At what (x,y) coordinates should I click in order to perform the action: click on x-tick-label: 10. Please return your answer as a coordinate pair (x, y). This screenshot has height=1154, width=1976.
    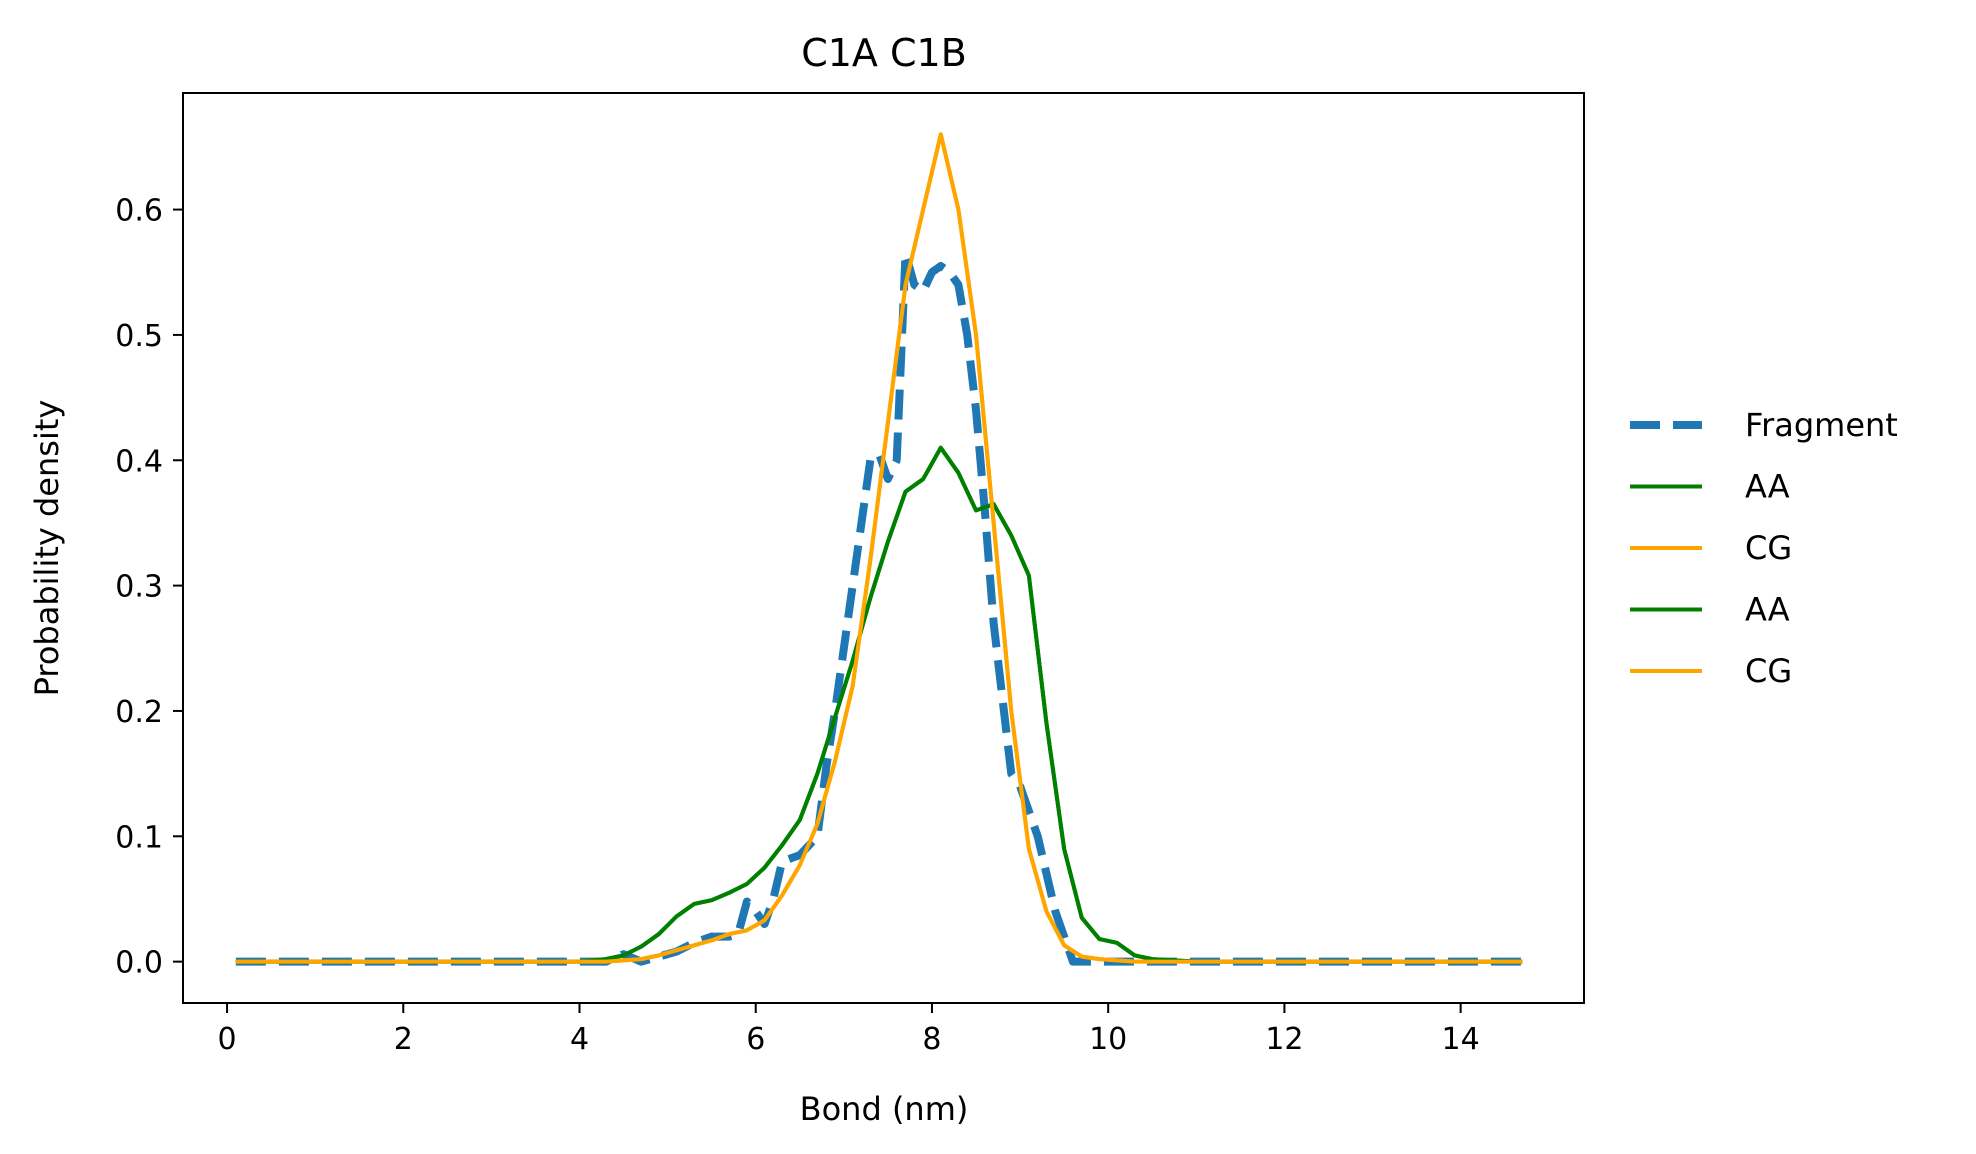
    Looking at the image, I should click on (1108, 1039).